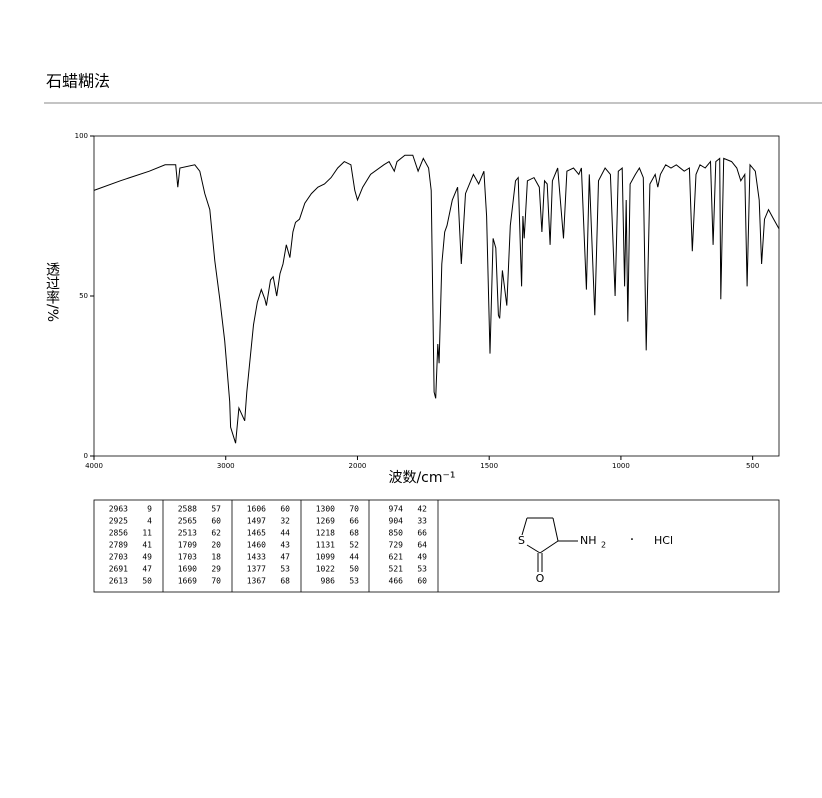 This screenshot has height=798, width=822. I want to click on peak-wavenumber: 1099, so click(325, 557).